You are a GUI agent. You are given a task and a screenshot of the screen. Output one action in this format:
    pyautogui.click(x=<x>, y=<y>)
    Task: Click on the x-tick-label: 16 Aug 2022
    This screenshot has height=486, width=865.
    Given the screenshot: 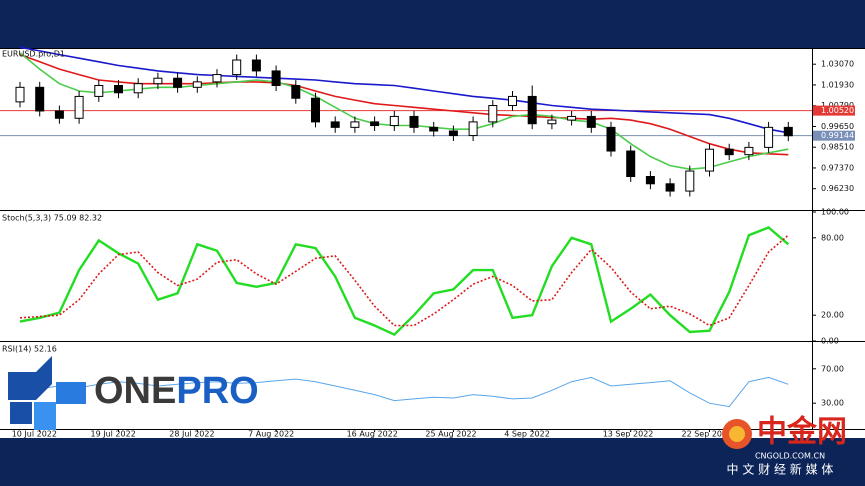 What is the action you would take?
    pyautogui.click(x=372, y=434)
    